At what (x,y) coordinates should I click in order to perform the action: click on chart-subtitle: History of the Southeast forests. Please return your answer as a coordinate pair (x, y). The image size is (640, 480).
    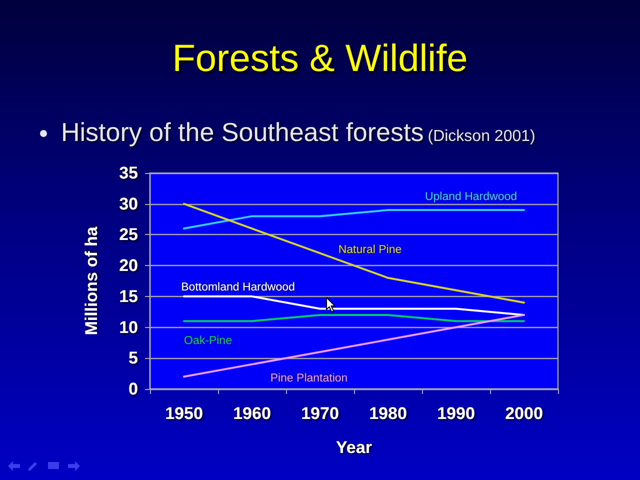
    Looking at the image, I should click on (242, 132).